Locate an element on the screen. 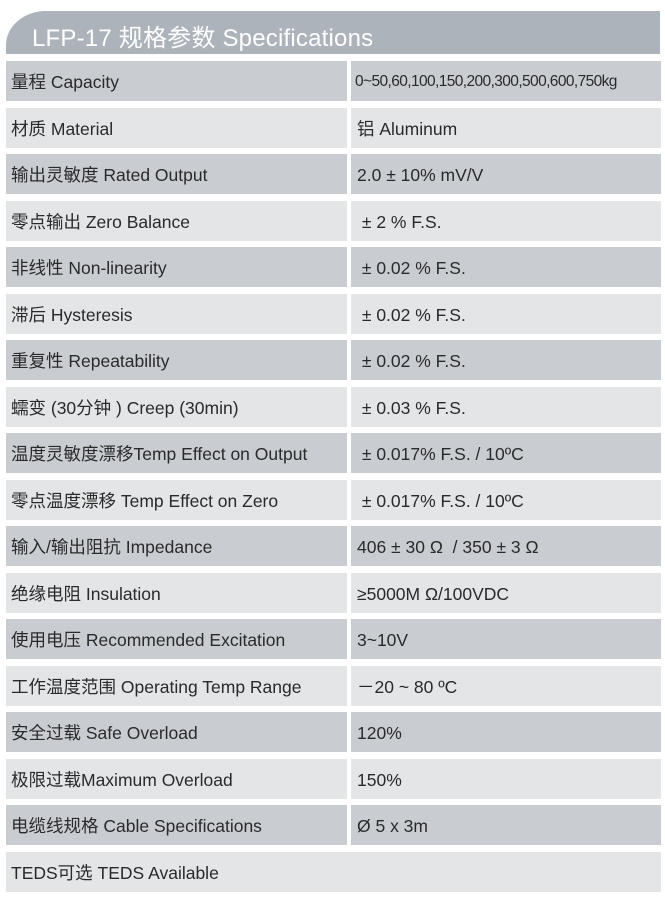 This screenshot has width=665, height=898. spec-row: 材质 Material 铝 Aluminum is located at coordinates (333, 127).